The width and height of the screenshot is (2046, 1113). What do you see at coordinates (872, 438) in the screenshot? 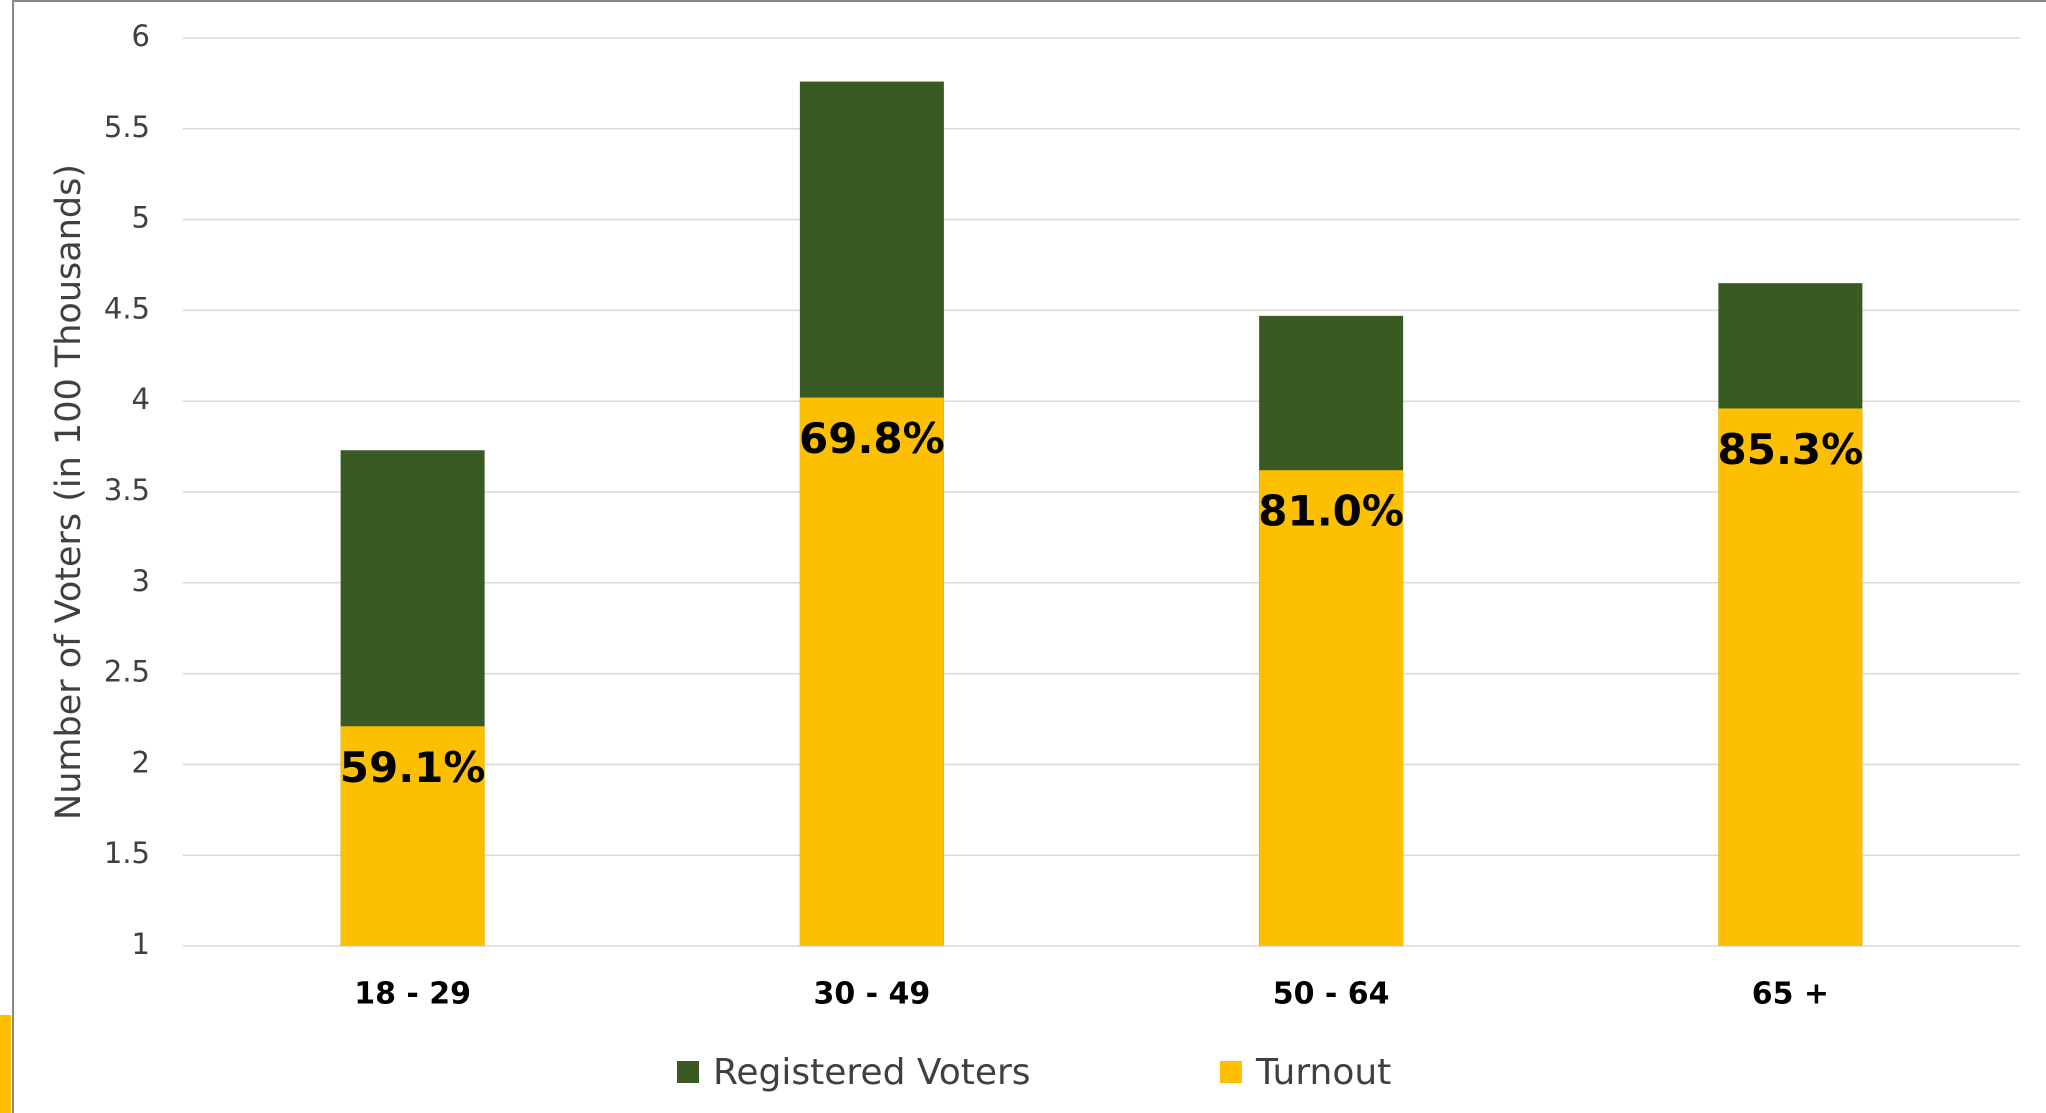
I see `data-label: 69.8%` at bounding box center [872, 438].